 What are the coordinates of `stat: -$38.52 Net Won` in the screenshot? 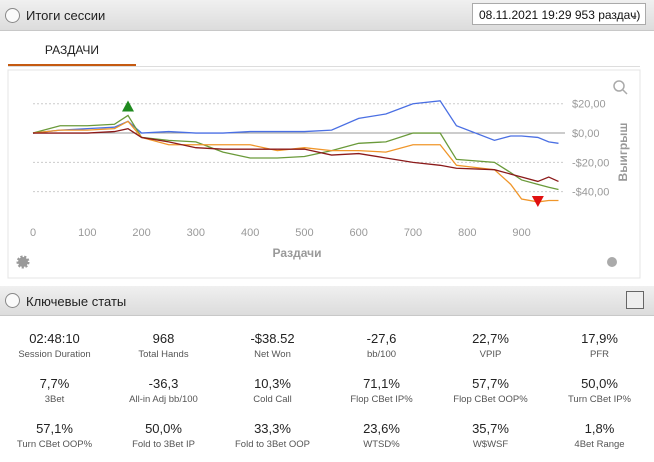 It's located at (272, 345).